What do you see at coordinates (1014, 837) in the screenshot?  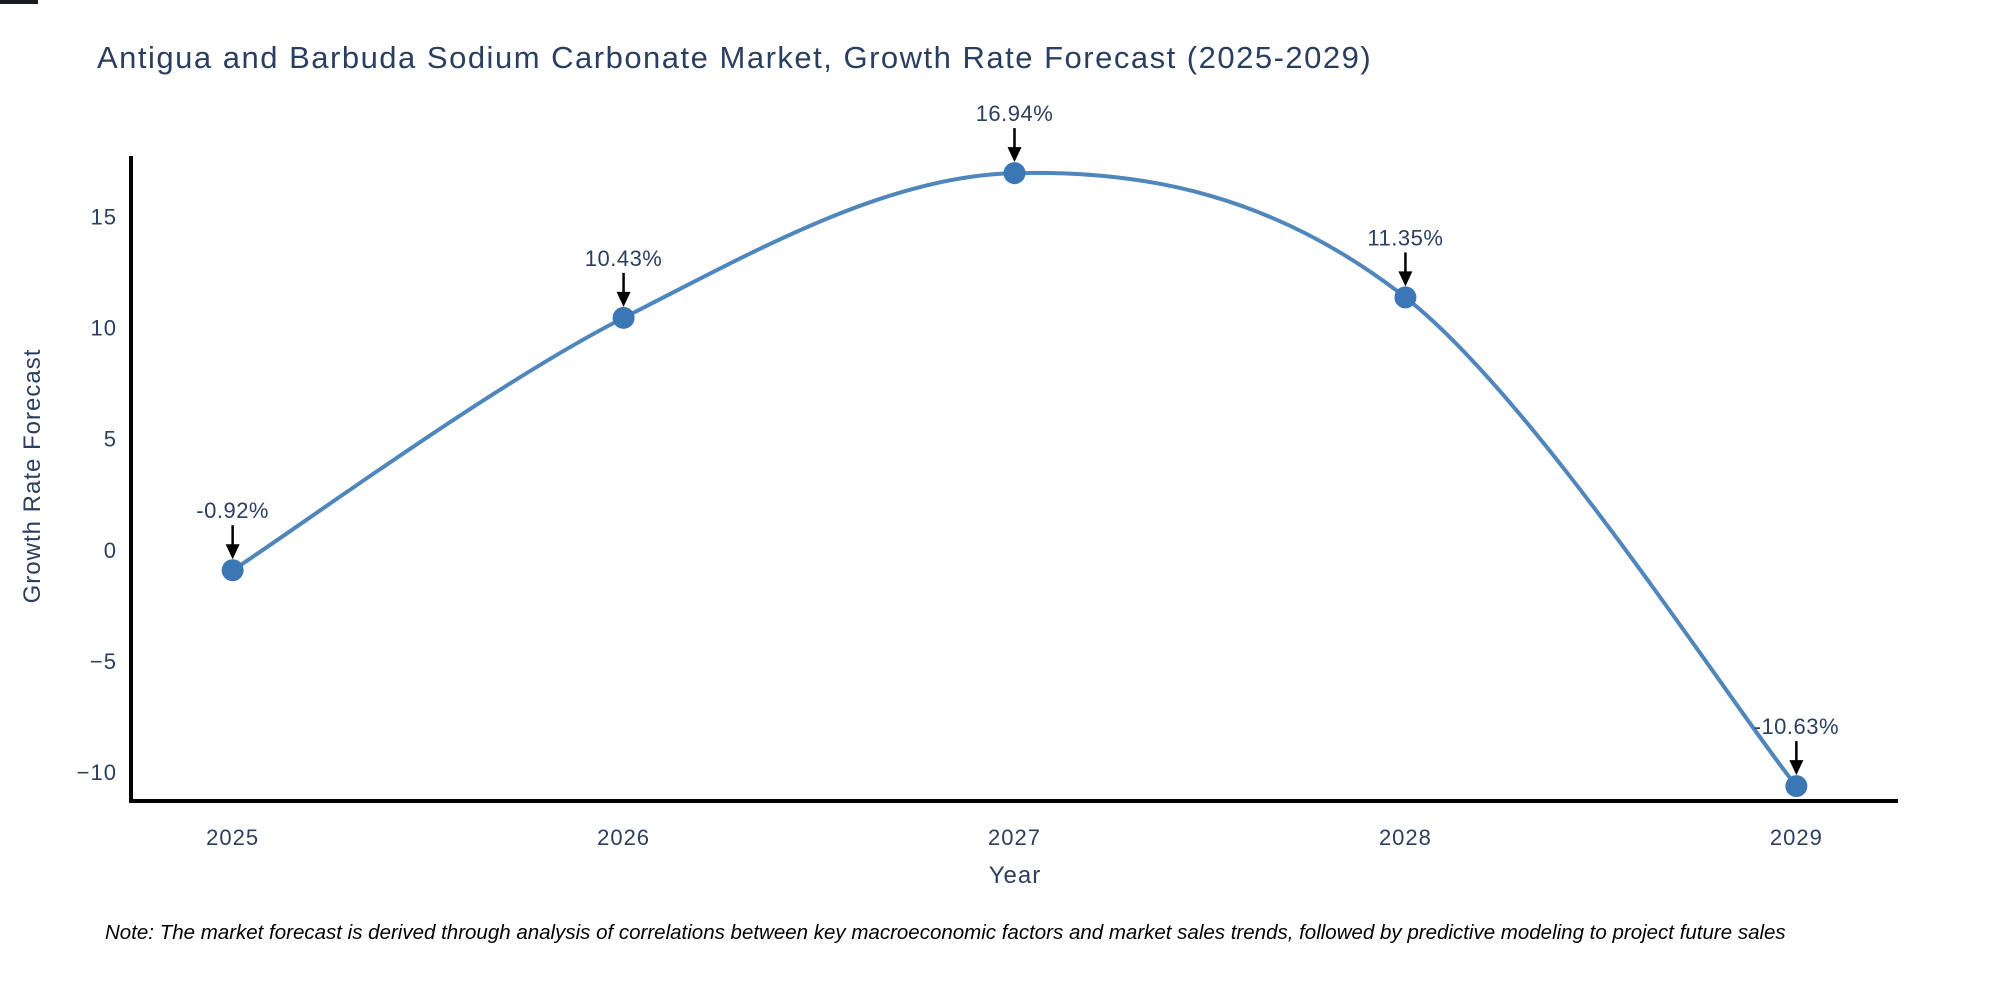 I see `x-tick-label: 2027` at bounding box center [1014, 837].